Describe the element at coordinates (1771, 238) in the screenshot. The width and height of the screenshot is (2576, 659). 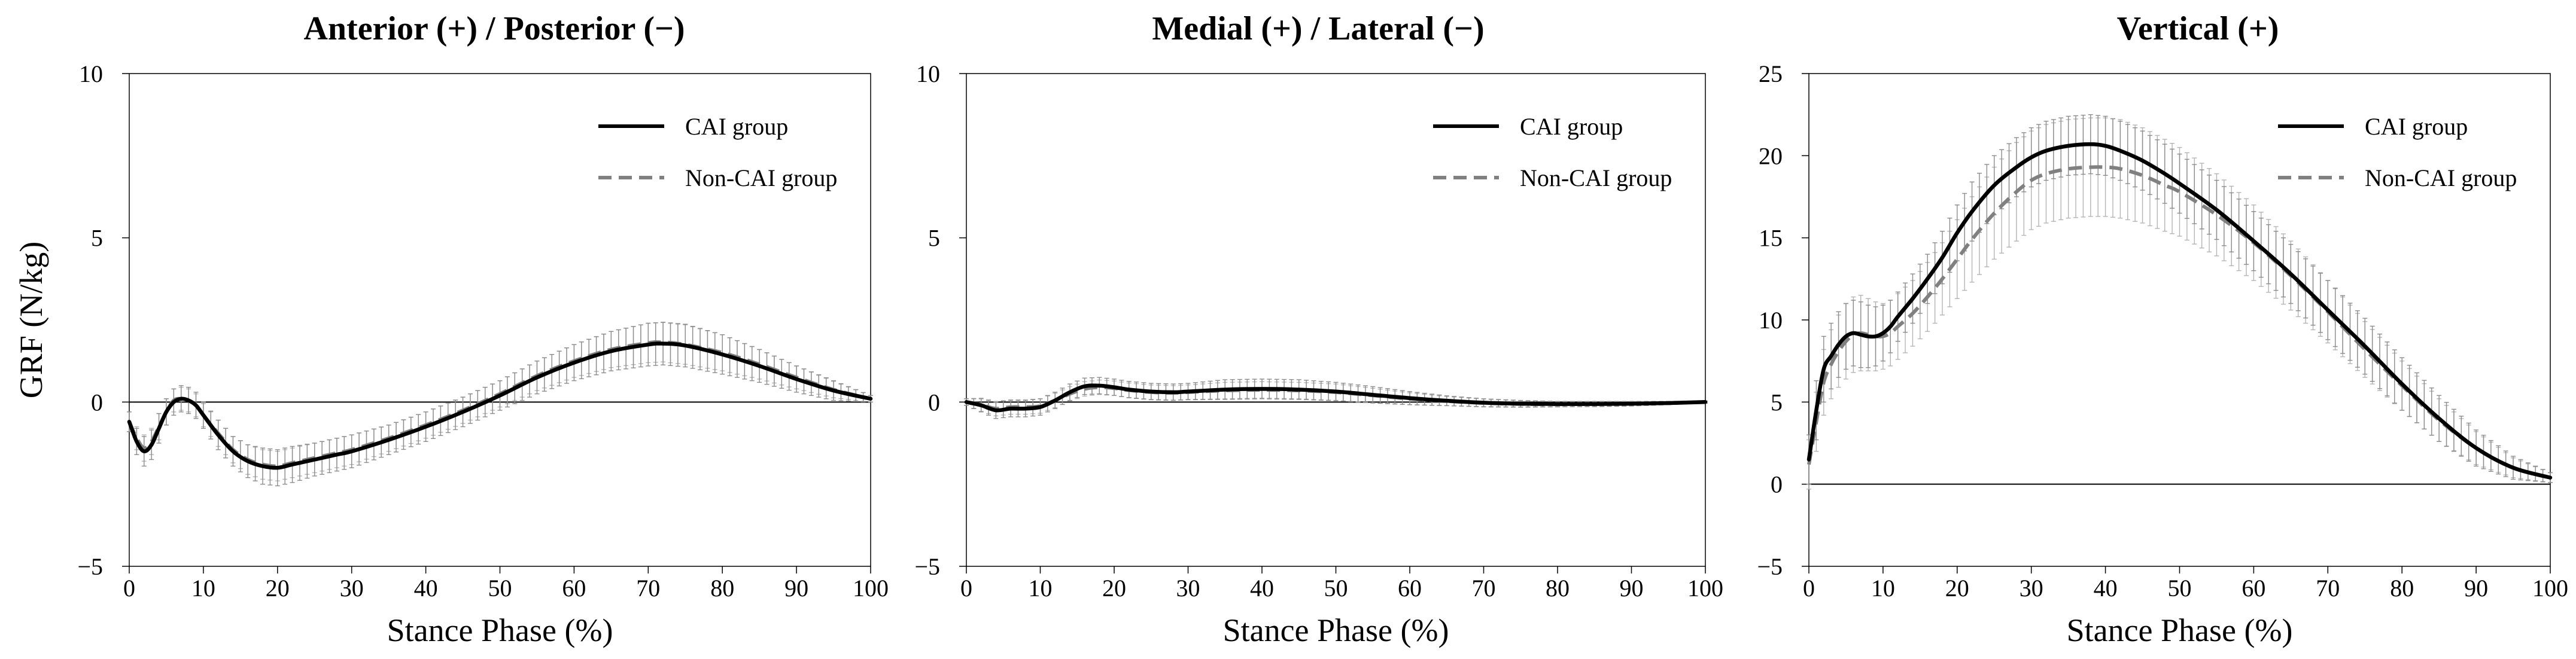
I see `y-tick-label: 15` at that location.